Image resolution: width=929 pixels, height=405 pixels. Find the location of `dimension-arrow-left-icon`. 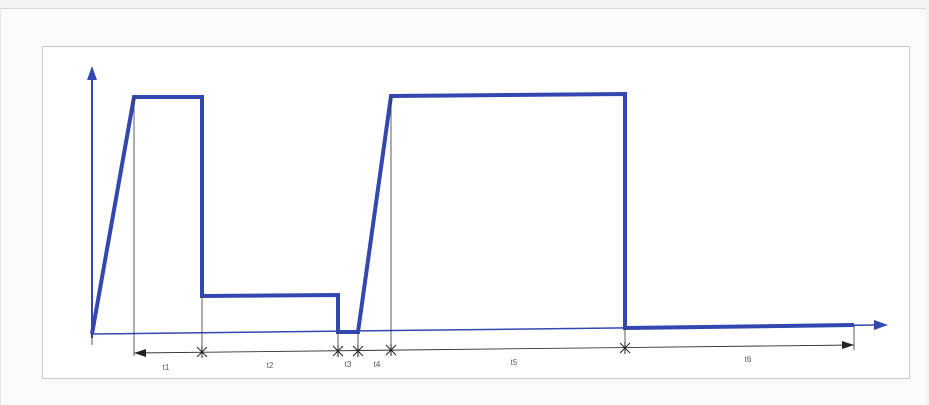

dimension-arrow-left-icon is located at coordinates (140, 353).